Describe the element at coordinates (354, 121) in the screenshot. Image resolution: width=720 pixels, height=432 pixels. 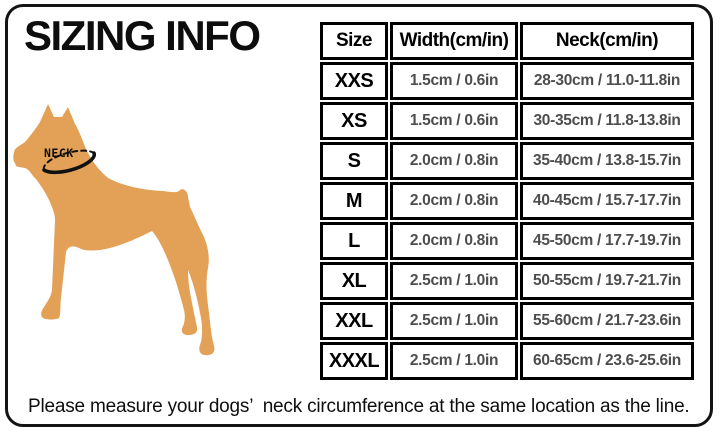
I see `size-label: XS` at that location.